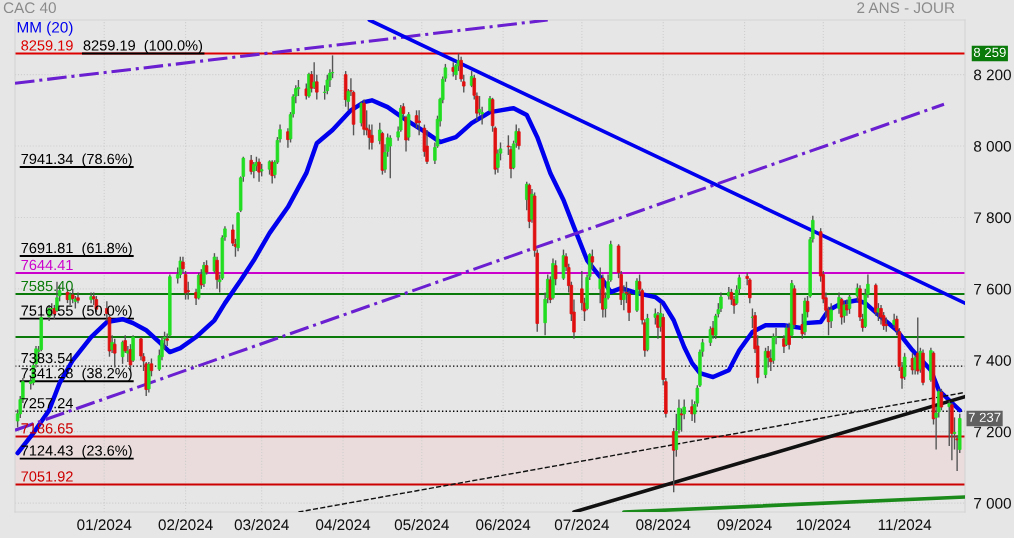 This screenshot has width=1014, height=538. What do you see at coordinates (76, 160) in the screenshot?
I see `ref-line-label: 7941.34 (78.6%)` at bounding box center [76, 160].